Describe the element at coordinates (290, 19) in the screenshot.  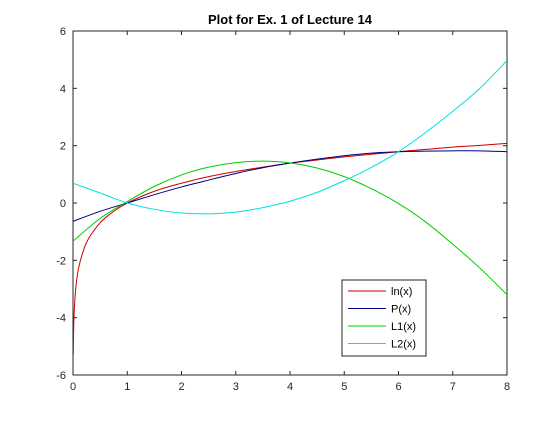
I see `chart-title: Plot for Ex. 1 of Lecture 14` at that location.